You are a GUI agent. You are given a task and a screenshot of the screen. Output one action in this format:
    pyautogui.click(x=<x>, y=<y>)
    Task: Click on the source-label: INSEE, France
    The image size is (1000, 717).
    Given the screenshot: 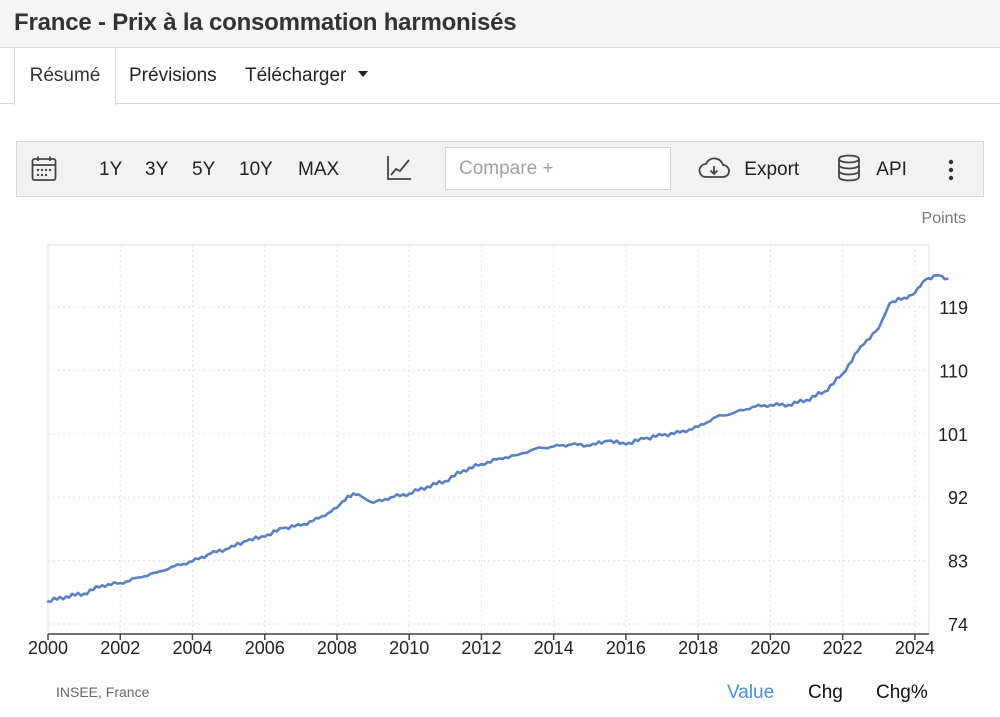 What is the action you would take?
    pyautogui.click(x=103, y=692)
    